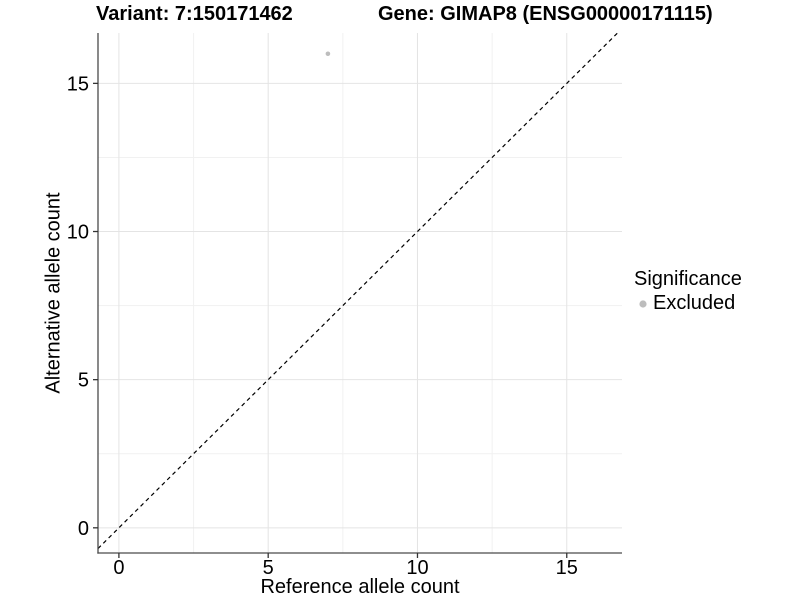 The width and height of the screenshot is (800, 600). Describe the element at coordinates (567, 568) in the screenshot. I see `x-tick-label: 15` at that location.